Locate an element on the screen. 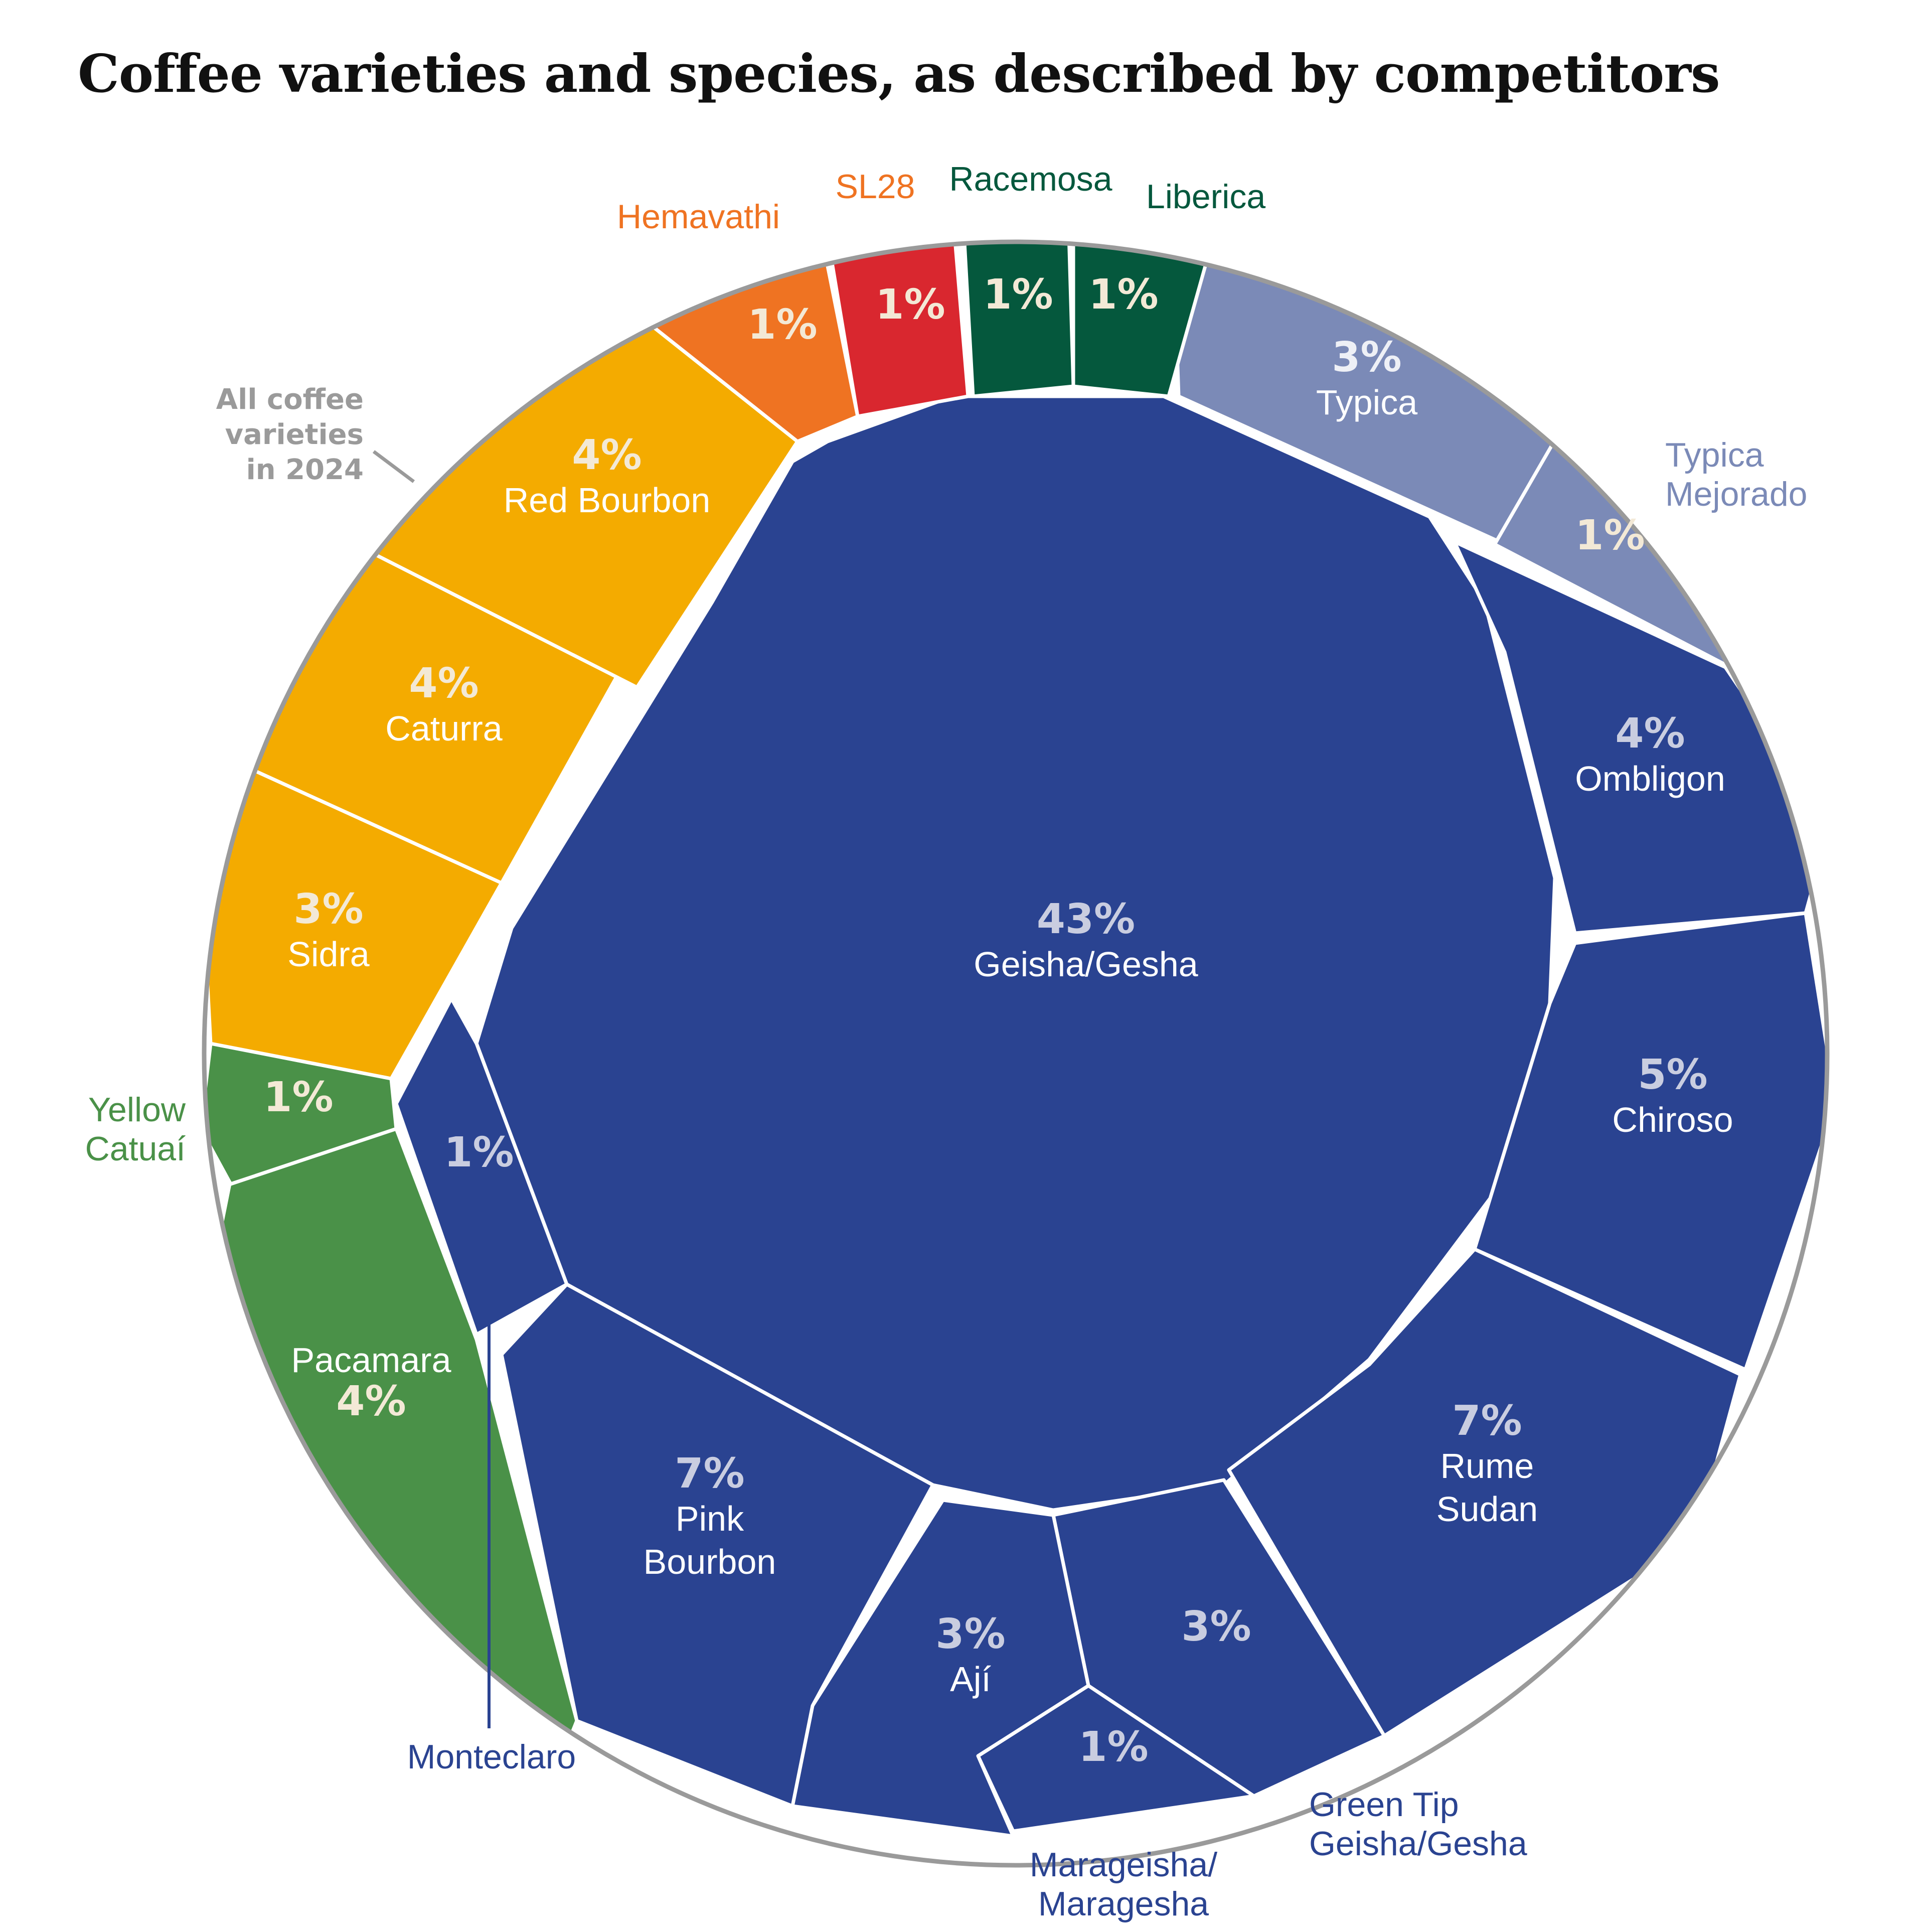 The width and height of the screenshot is (1926, 1932). cell-monteclaro is located at coordinates (481, 1166).